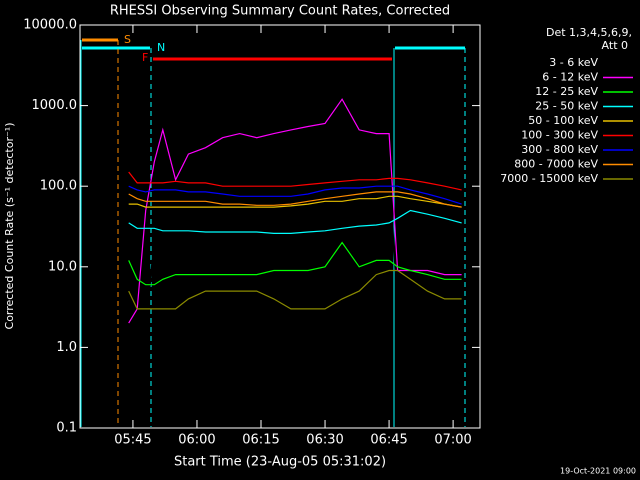 Image resolution: width=640 pixels, height=480 pixels. I want to click on y-tick-label: 1000.0, so click(55, 105).